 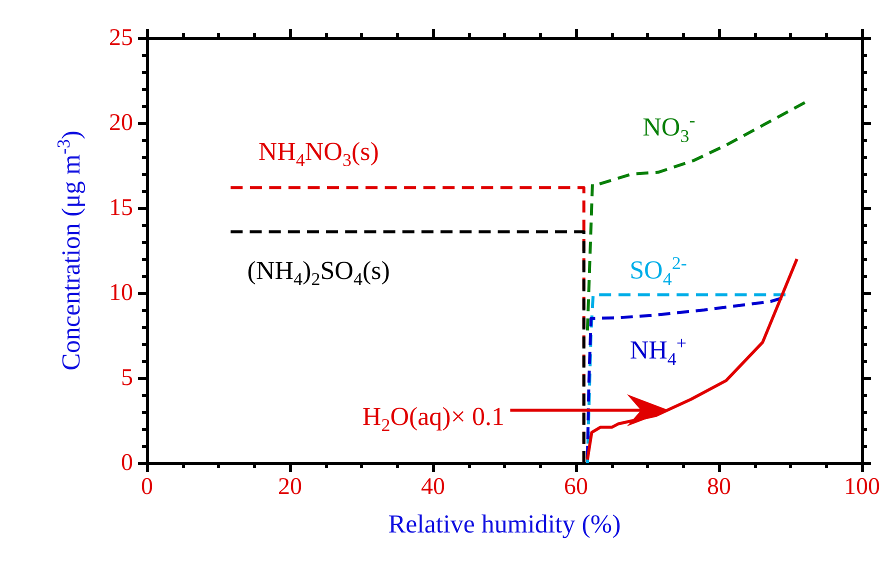 I want to click on series-label: NH$_{4}$NO$_{3}$(s), so click(x=318, y=153).